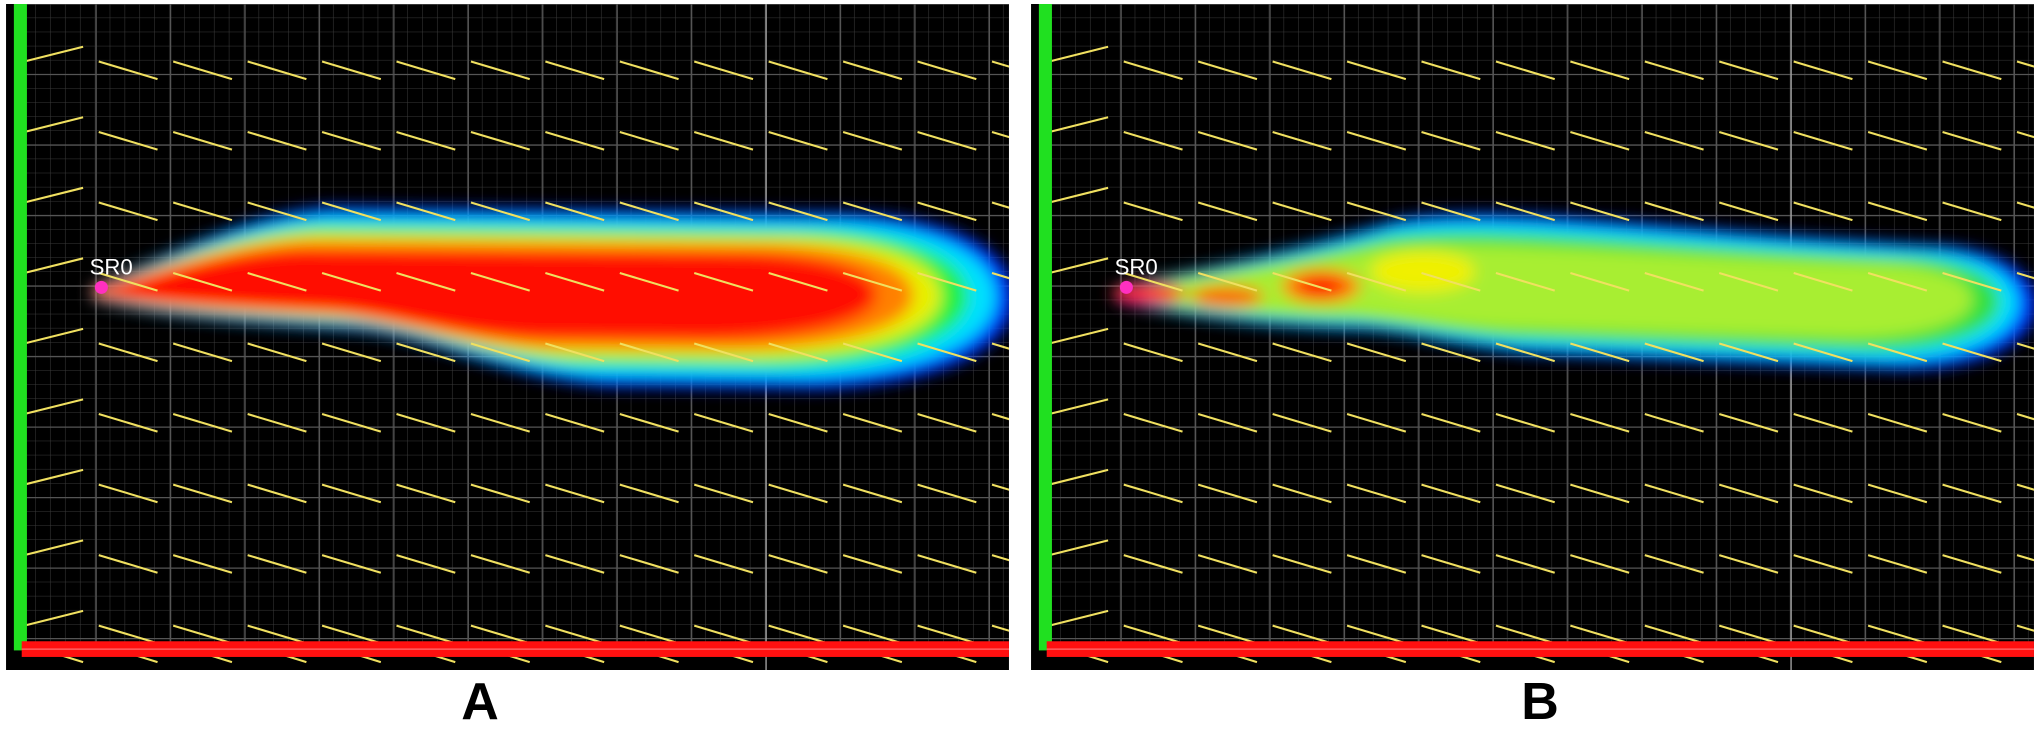 The image size is (2040, 732). I want to click on boundary-inflow, so click(20, 327).